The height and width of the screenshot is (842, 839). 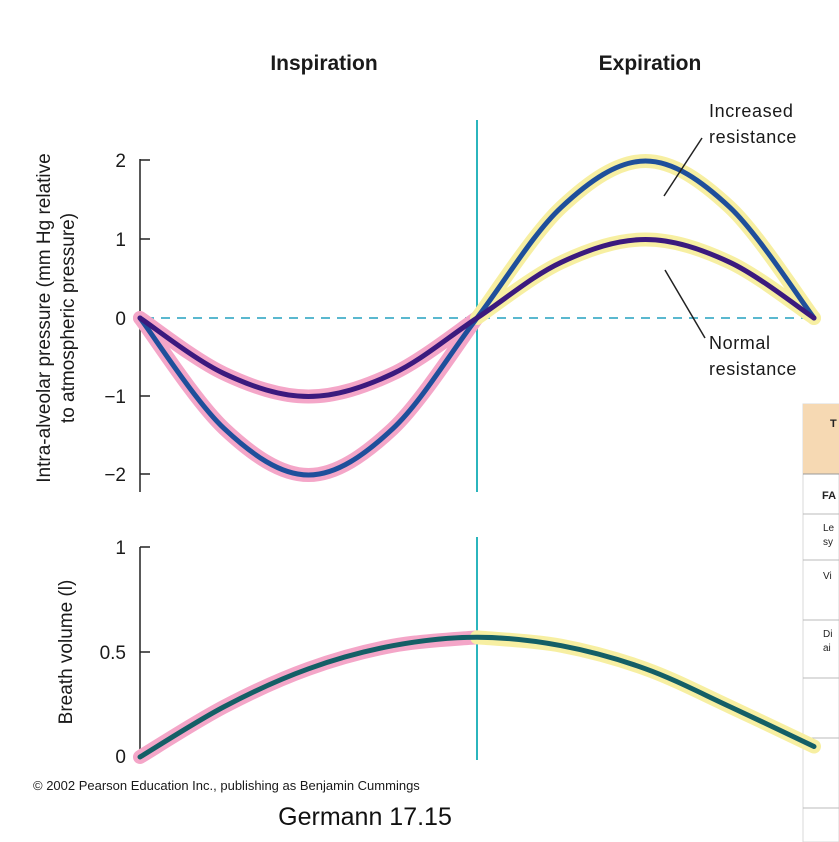 I want to click on increased-label-line1: Increased, so click(x=751, y=111).